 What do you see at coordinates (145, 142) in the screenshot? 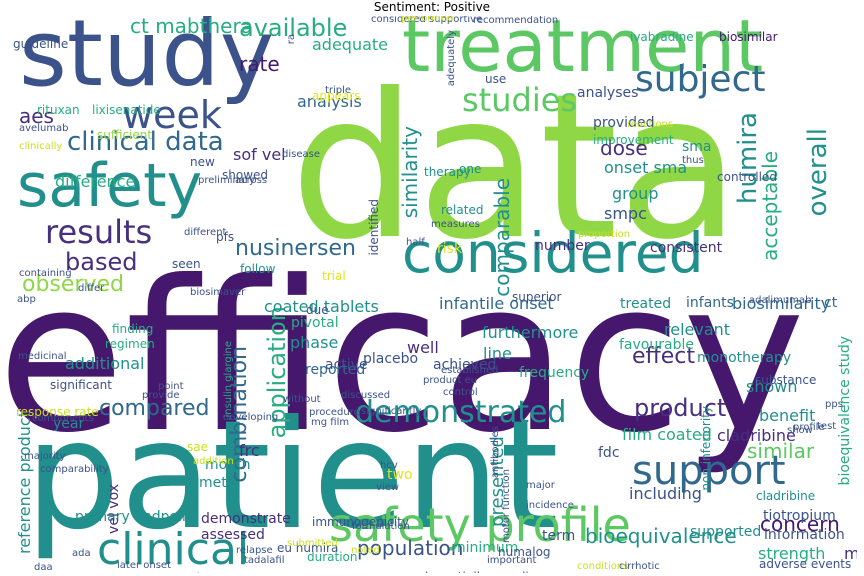
I see `word-clinical-data: clinical data` at bounding box center [145, 142].